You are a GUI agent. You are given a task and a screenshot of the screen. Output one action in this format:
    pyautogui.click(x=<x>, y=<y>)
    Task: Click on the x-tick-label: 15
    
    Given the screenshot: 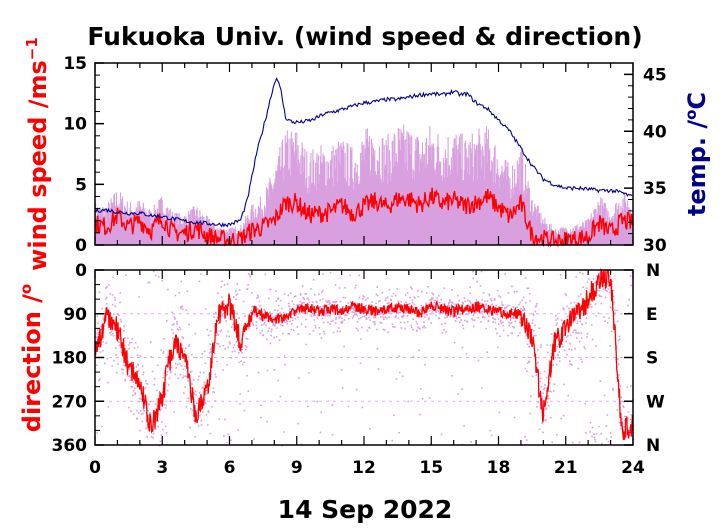 What is the action you would take?
    pyautogui.click(x=431, y=468)
    